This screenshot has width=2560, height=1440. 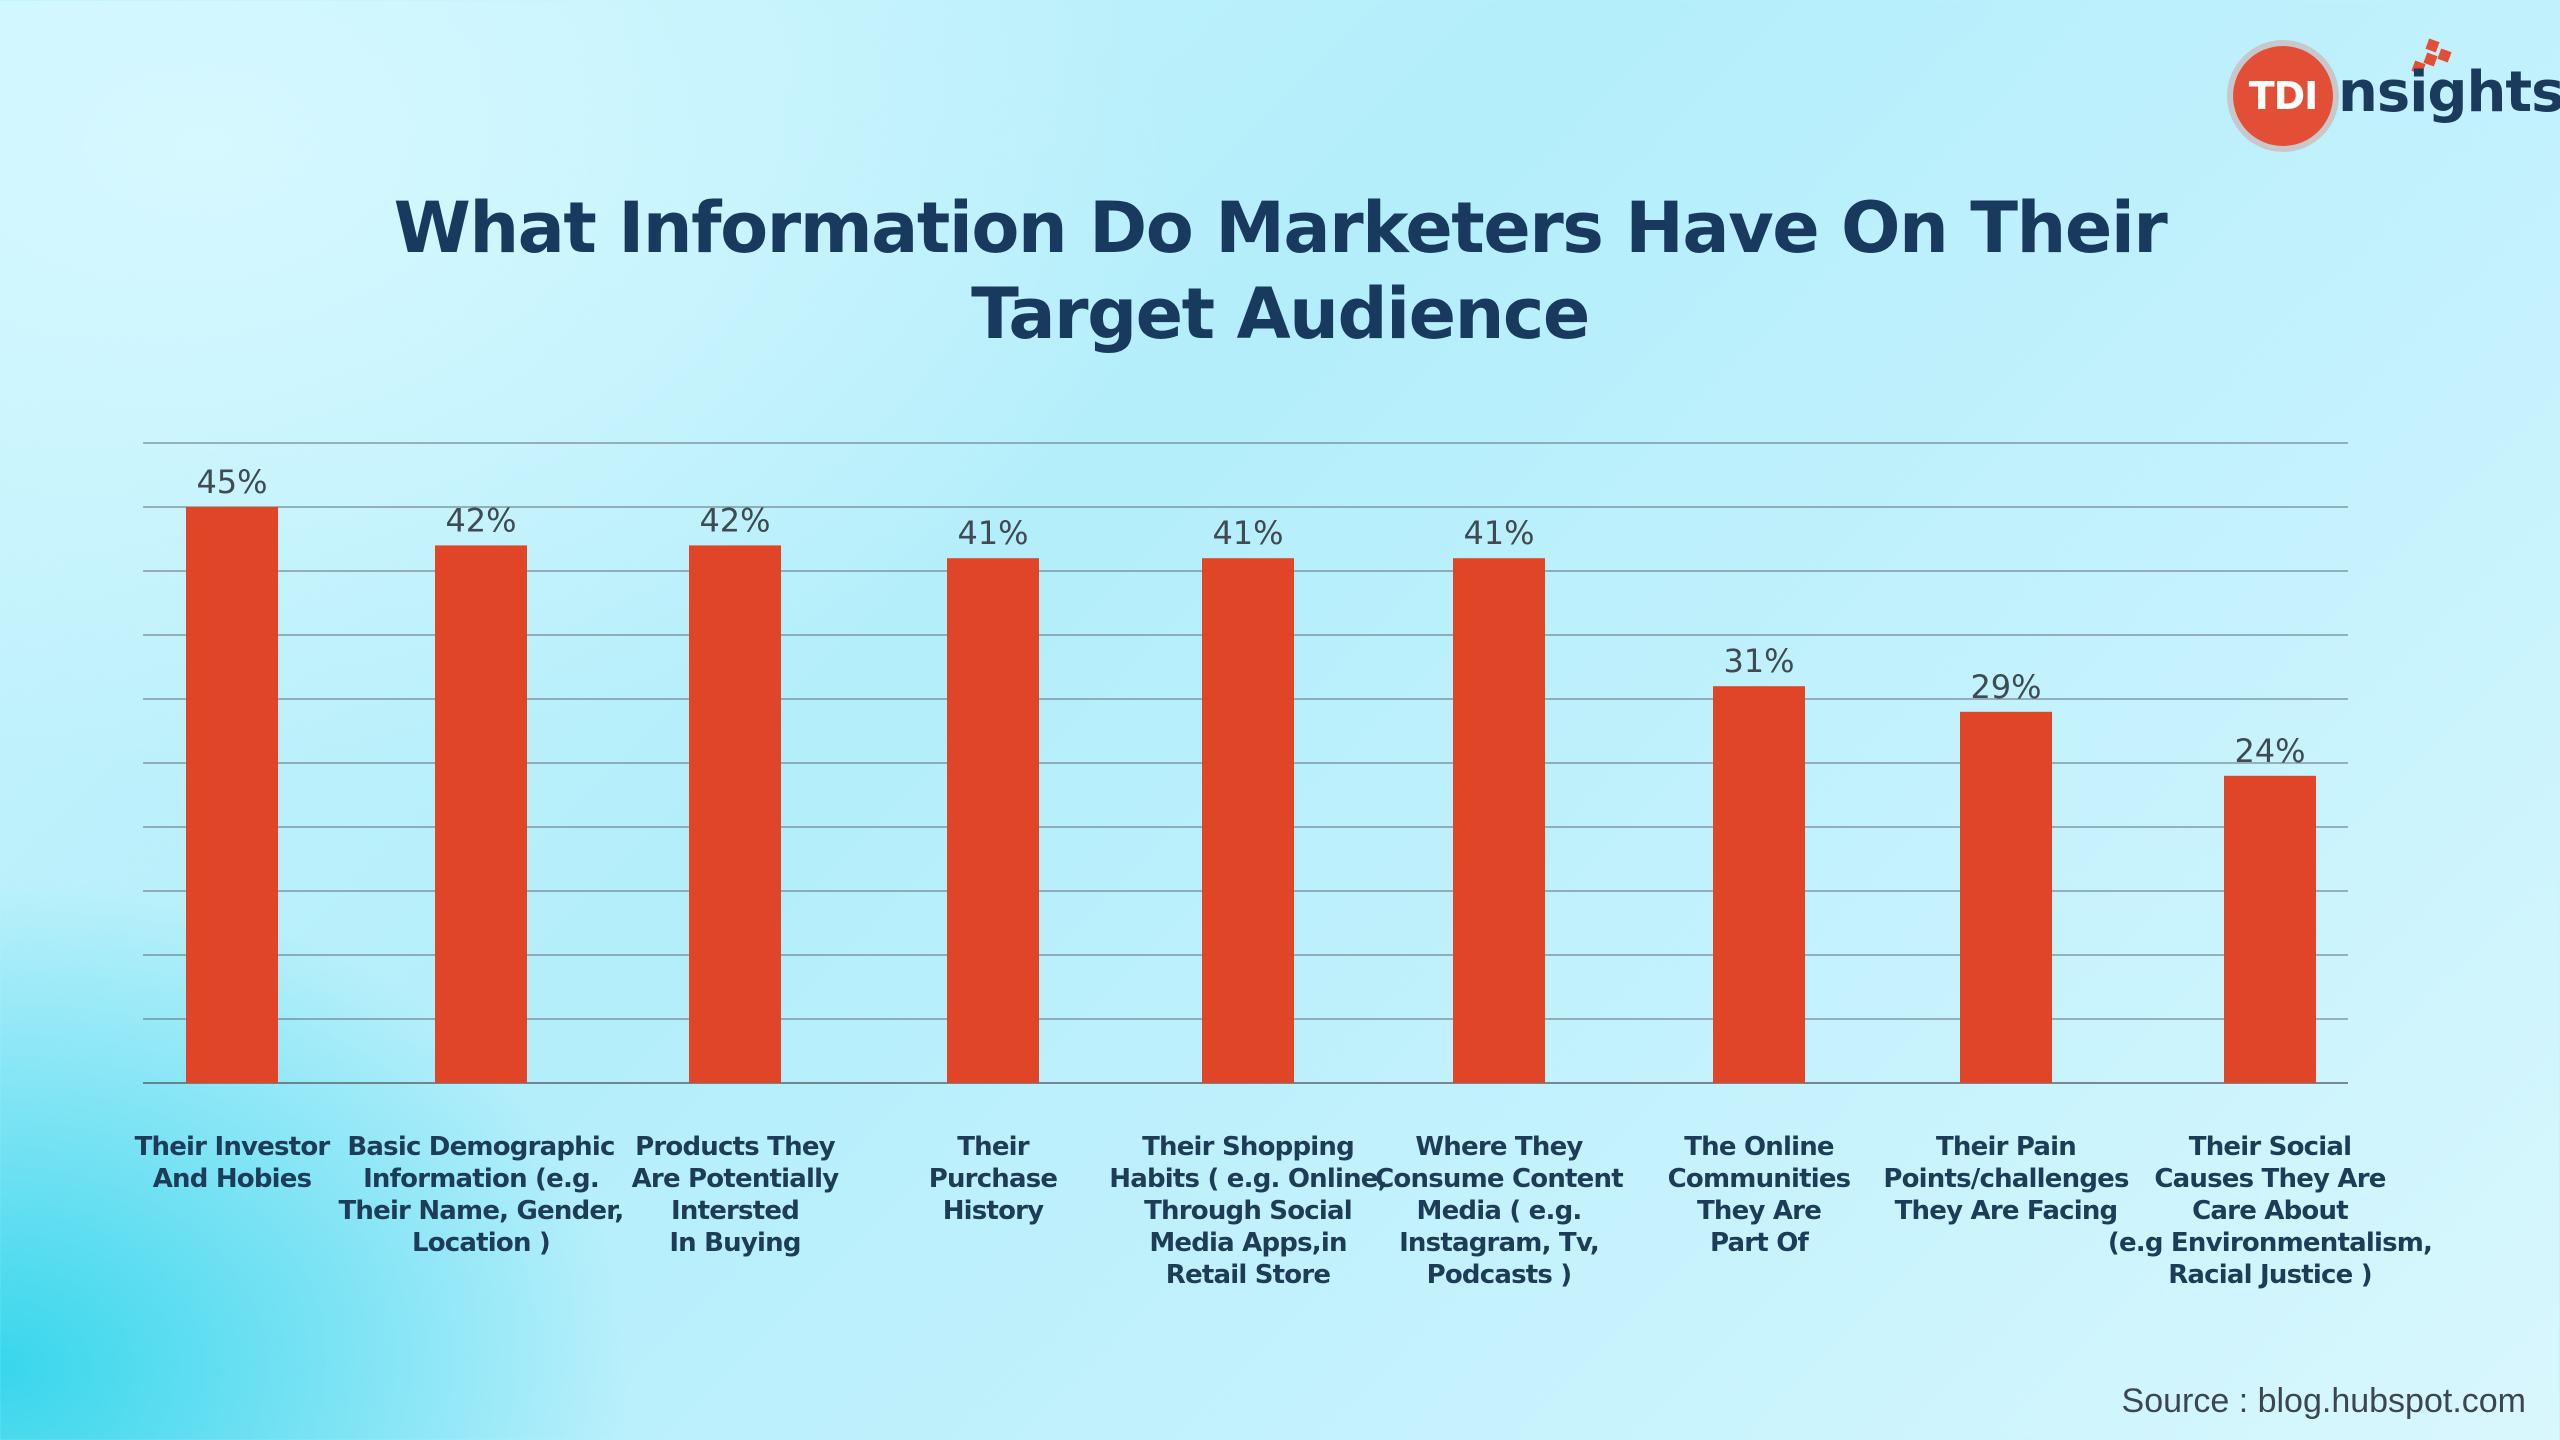 What do you see at coordinates (233, 1163) in the screenshot?
I see `category-label: Their Investor And Hobies` at bounding box center [233, 1163].